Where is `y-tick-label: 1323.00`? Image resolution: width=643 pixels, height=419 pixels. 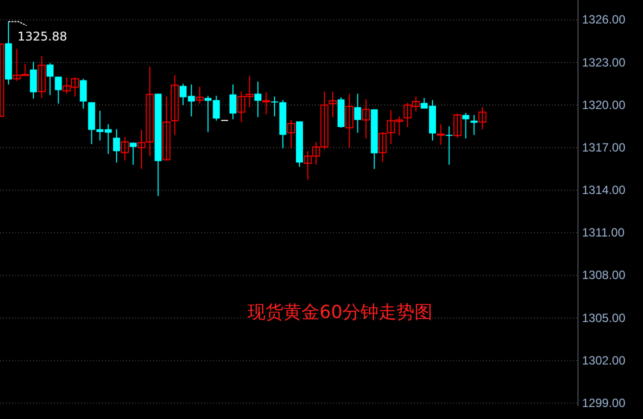
y-tick-label: 1323.00 is located at coordinates (604, 62).